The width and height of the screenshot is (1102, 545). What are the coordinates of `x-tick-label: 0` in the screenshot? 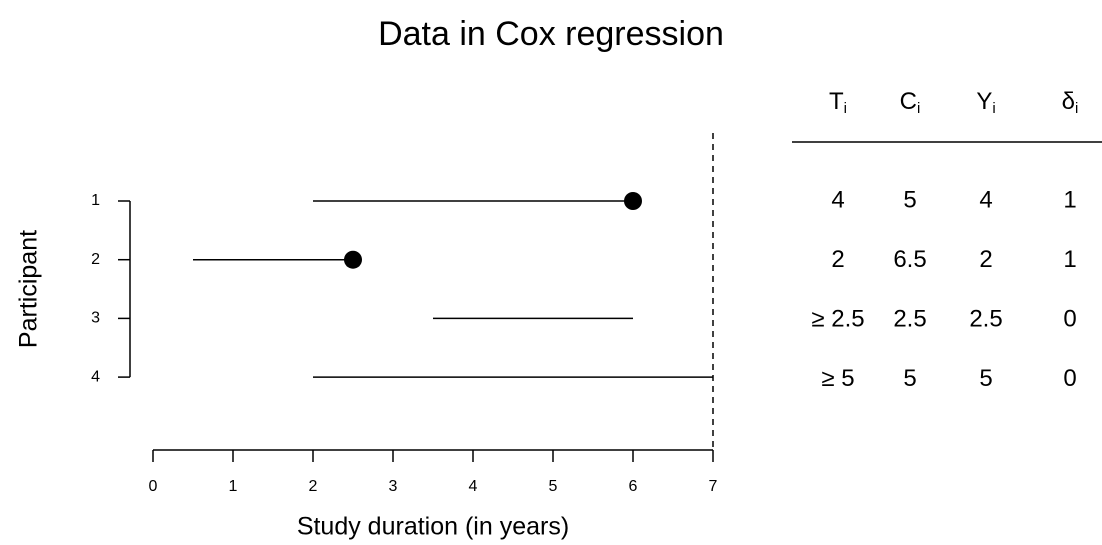 It's located at (153, 486).